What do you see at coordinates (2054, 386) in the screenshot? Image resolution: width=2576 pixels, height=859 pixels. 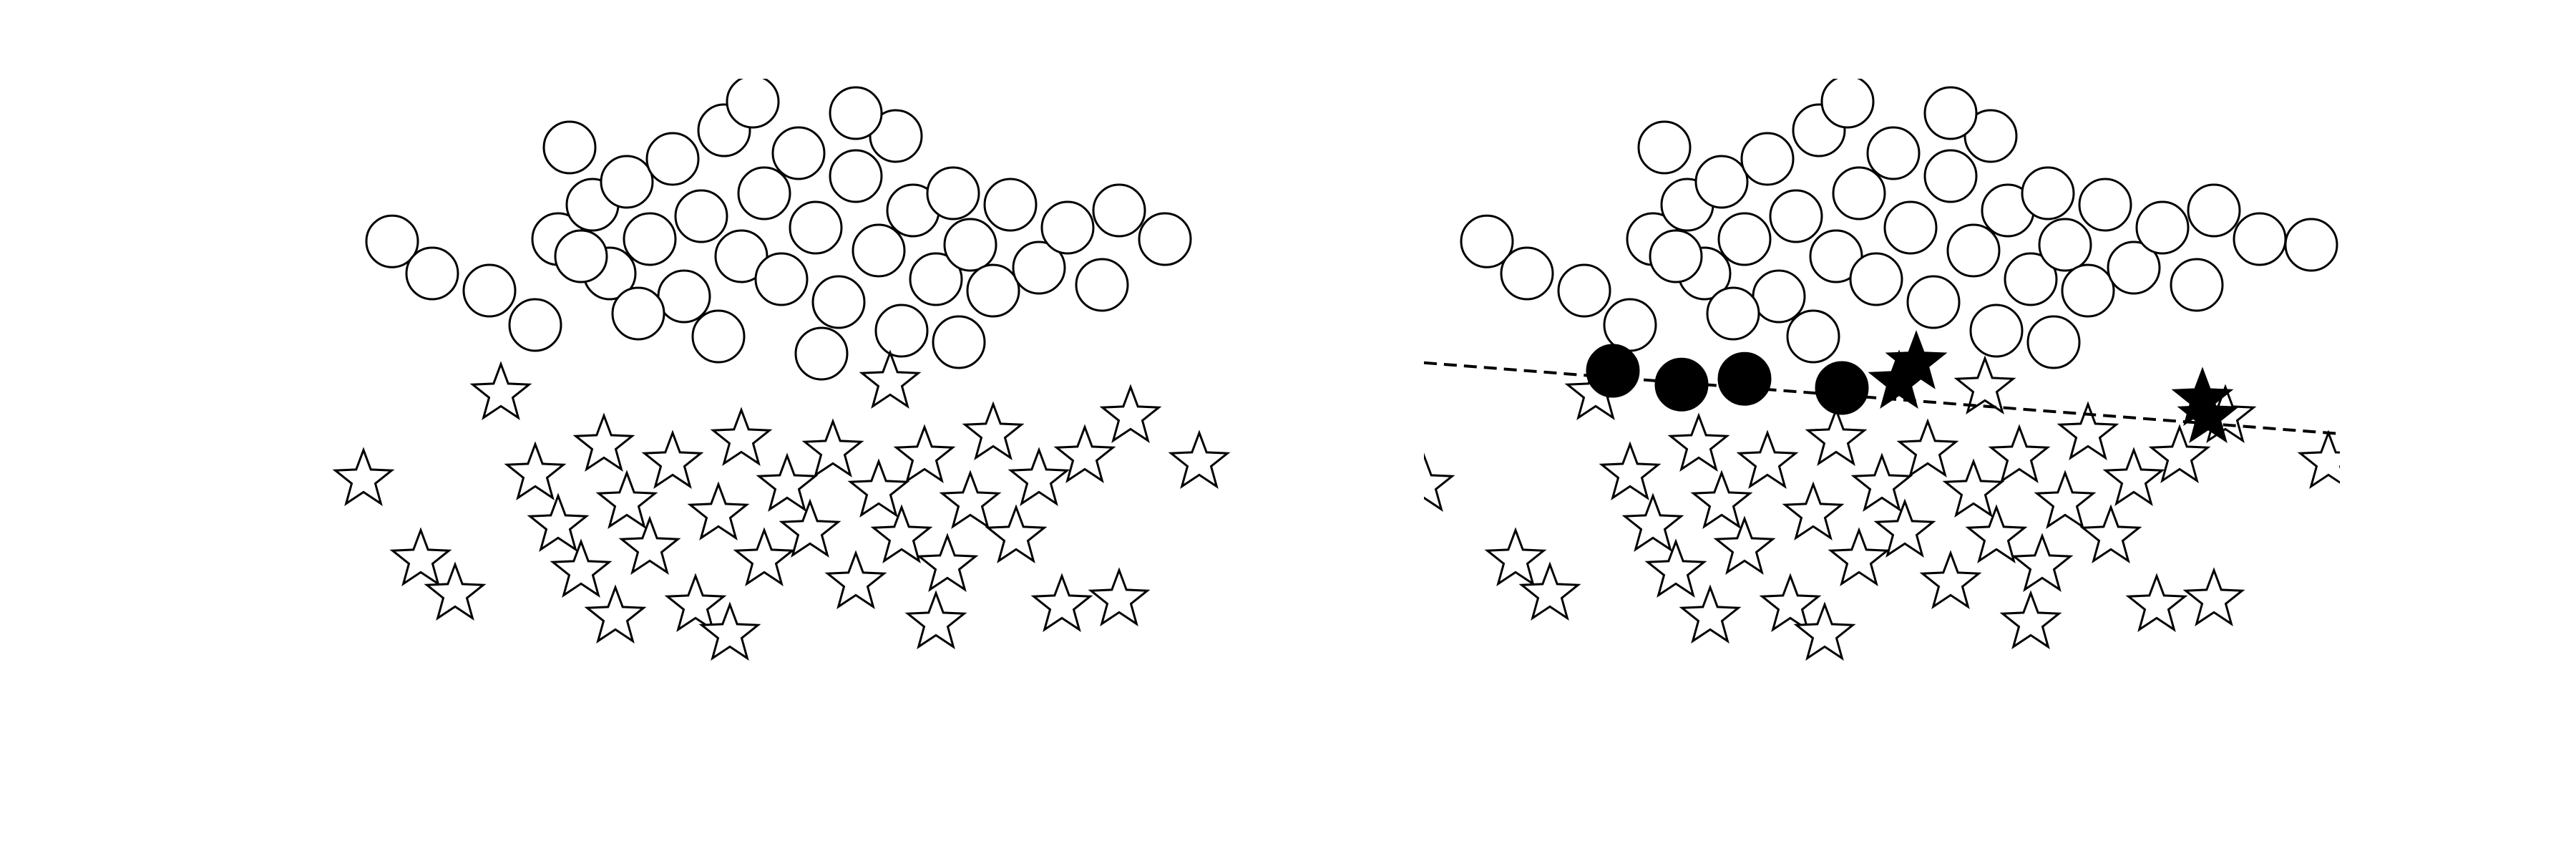 I see `series-3-black-stars` at bounding box center [2054, 386].